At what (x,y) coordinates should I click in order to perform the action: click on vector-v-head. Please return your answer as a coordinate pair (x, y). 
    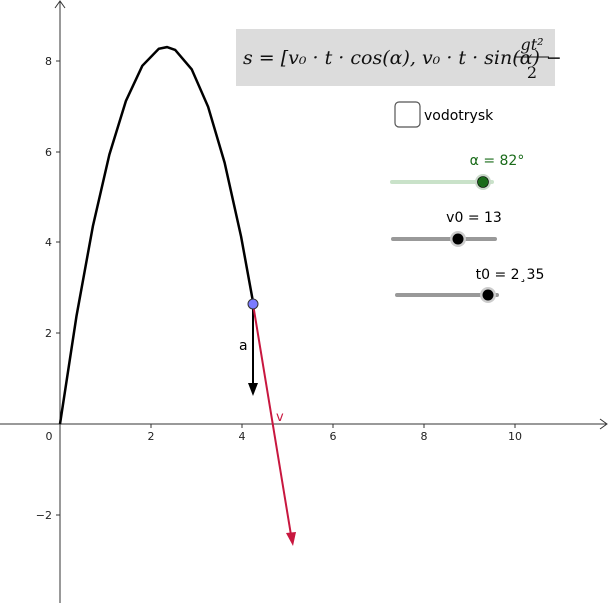
    Looking at the image, I should click on (291, 539).